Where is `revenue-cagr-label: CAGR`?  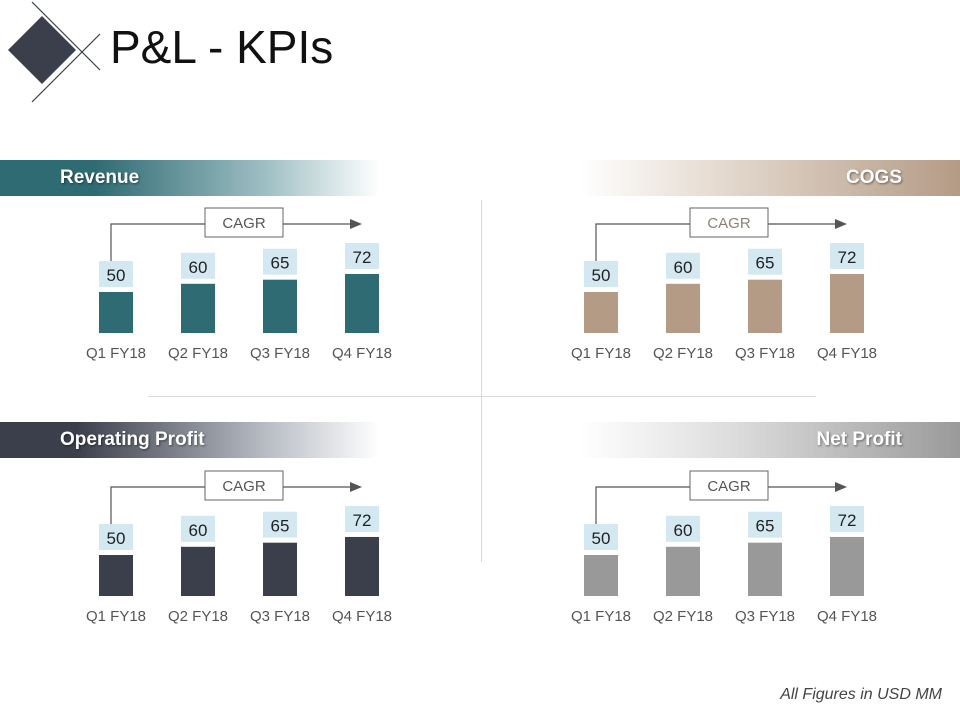
revenue-cagr-label: CAGR is located at coordinates (244, 223).